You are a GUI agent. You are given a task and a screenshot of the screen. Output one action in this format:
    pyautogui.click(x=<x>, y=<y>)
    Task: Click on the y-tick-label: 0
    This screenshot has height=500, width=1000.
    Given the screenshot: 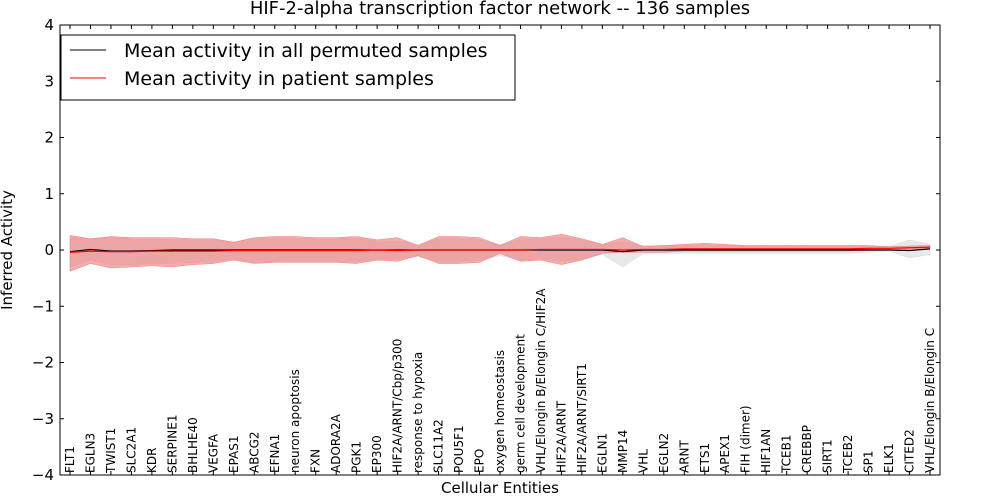 What is the action you would take?
    pyautogui.click(x=49, y=250)
    